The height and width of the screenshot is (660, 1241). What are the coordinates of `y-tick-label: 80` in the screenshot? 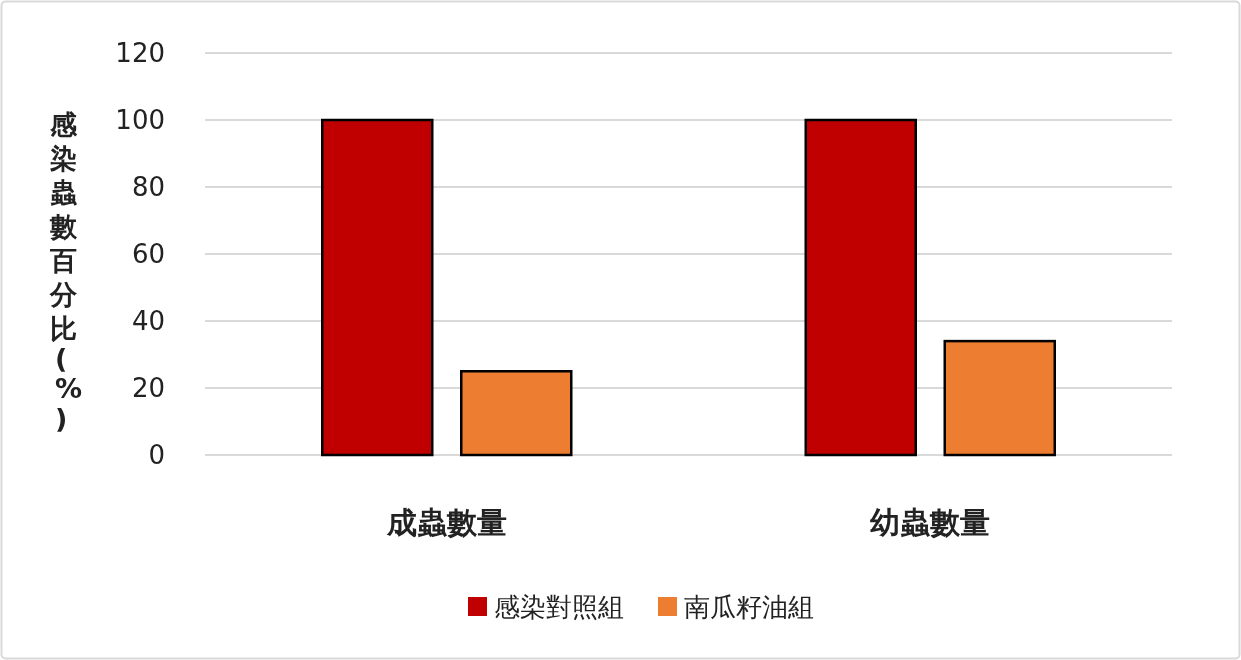 It's located at (148, 187).